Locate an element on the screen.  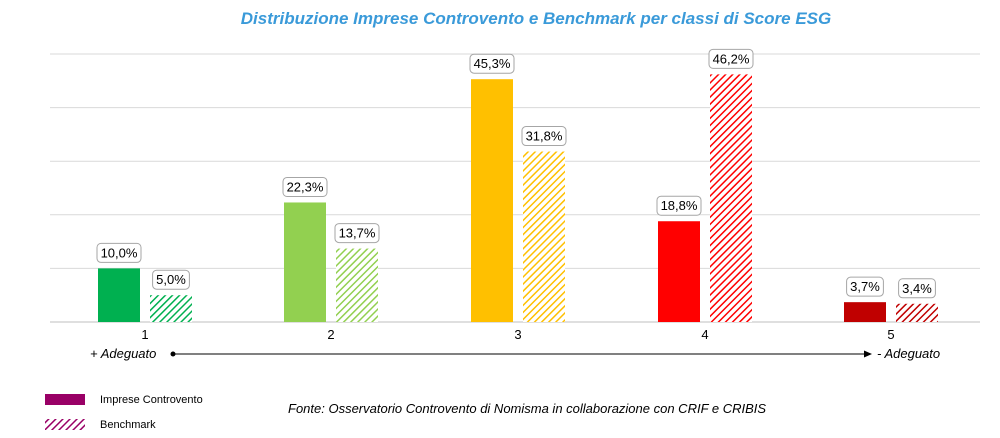
data-label: 10,0% is located at coordinates (119, 252).